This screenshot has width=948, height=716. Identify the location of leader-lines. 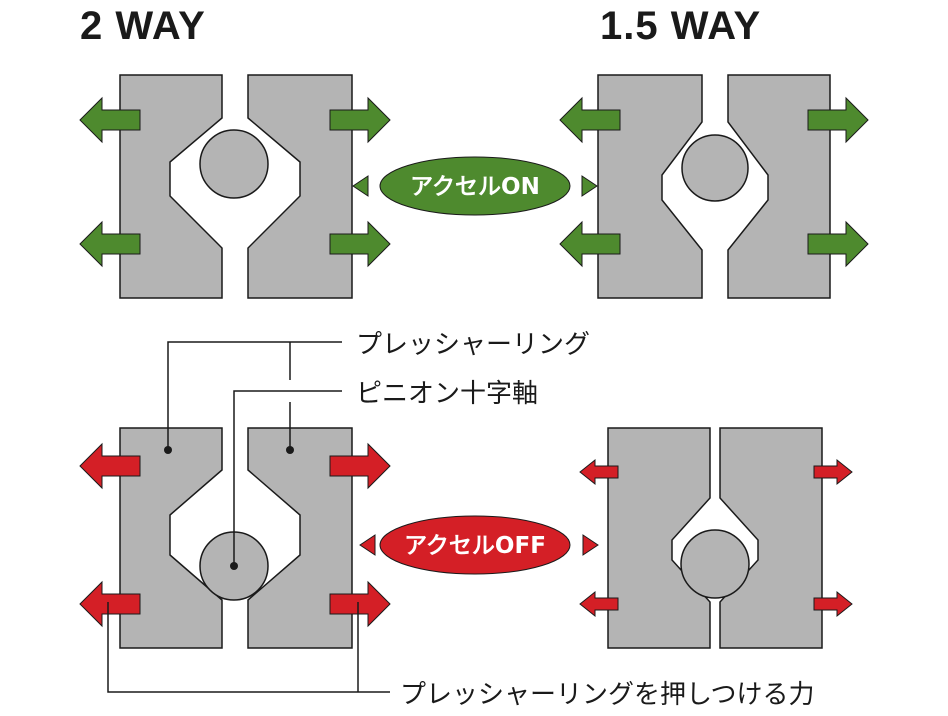
(248, 517).